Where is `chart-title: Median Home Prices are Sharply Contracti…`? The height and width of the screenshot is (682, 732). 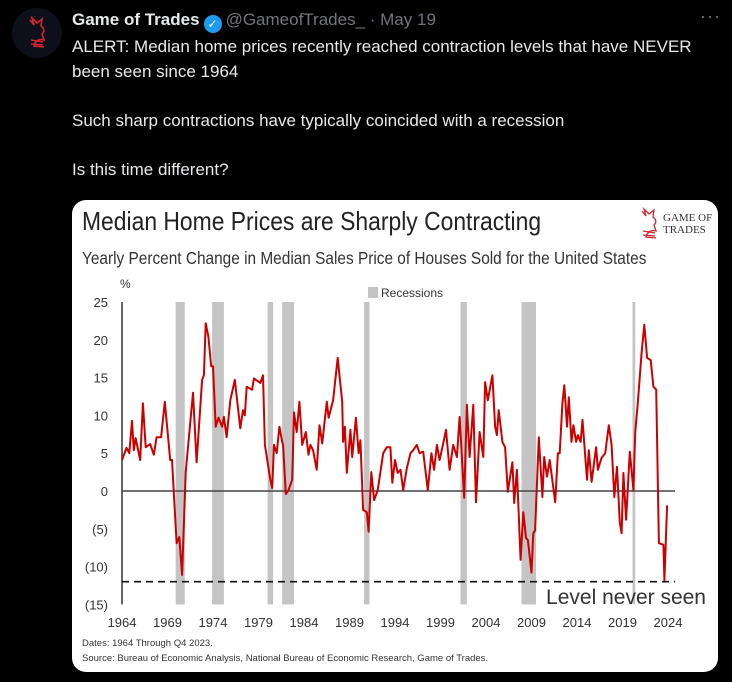 chart-title: Median Home Prices are Sharply Contracti… is located at coordinates (312, 221).